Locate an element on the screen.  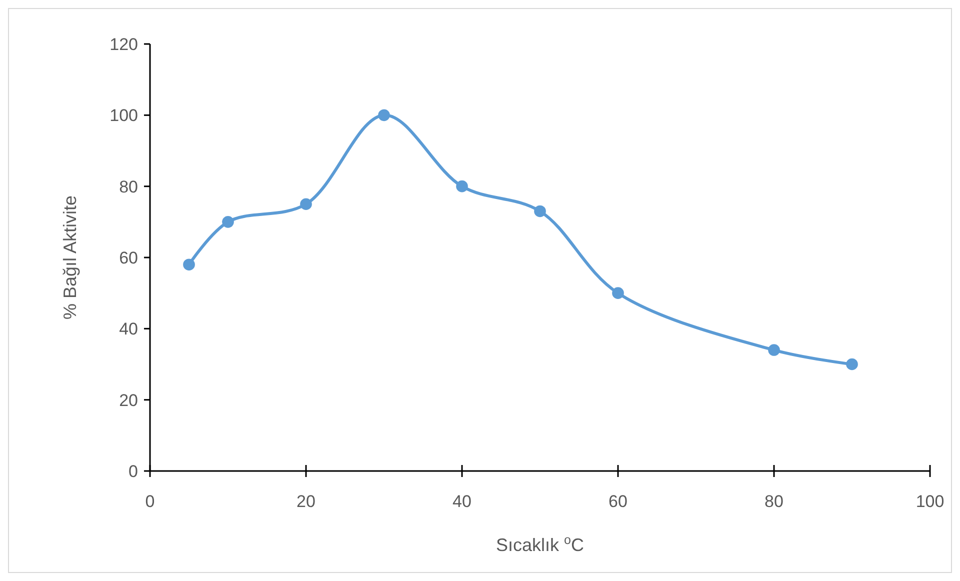
x-tick-label: 100 is located at coordinates (930, 501).